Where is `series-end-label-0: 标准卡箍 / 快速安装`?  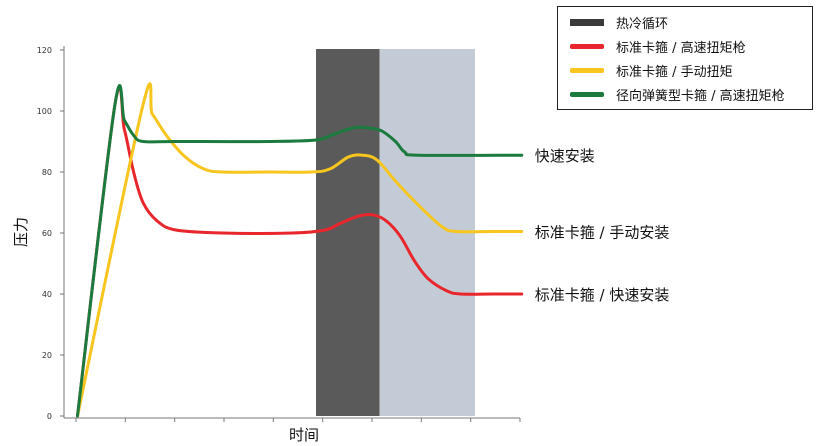
series-end-label-0: 标准卡箍 / 快速安装 is located at coordinates (602, 295).